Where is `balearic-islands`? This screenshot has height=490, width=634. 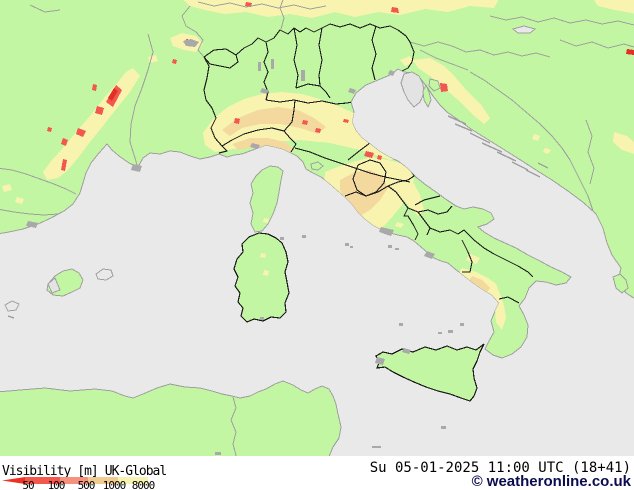 balearic-islands is located at coordinates (59, 293).